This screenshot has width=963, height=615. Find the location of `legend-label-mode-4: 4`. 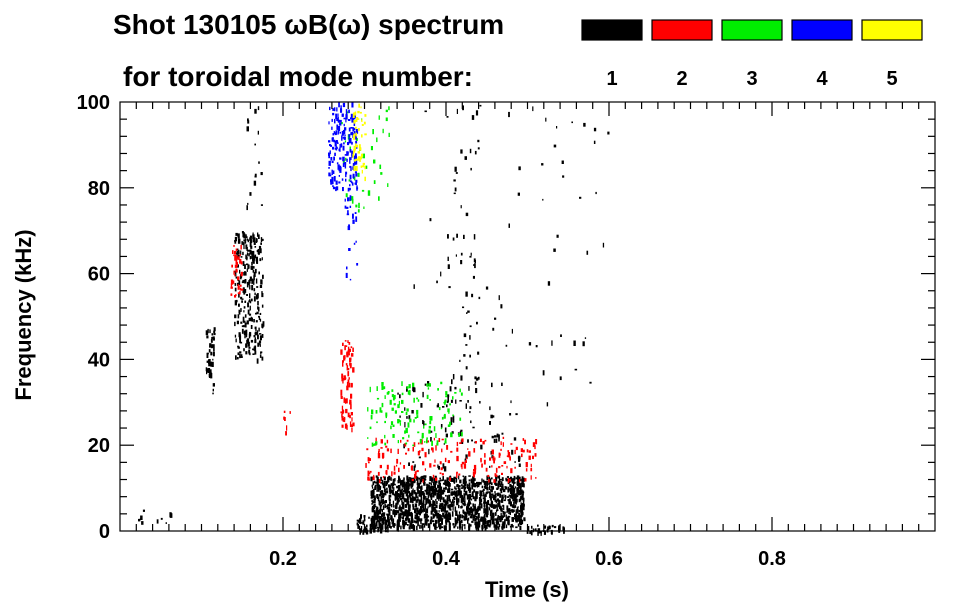

legend-label-mode-4: 4 is located at coordinates (822, 79).